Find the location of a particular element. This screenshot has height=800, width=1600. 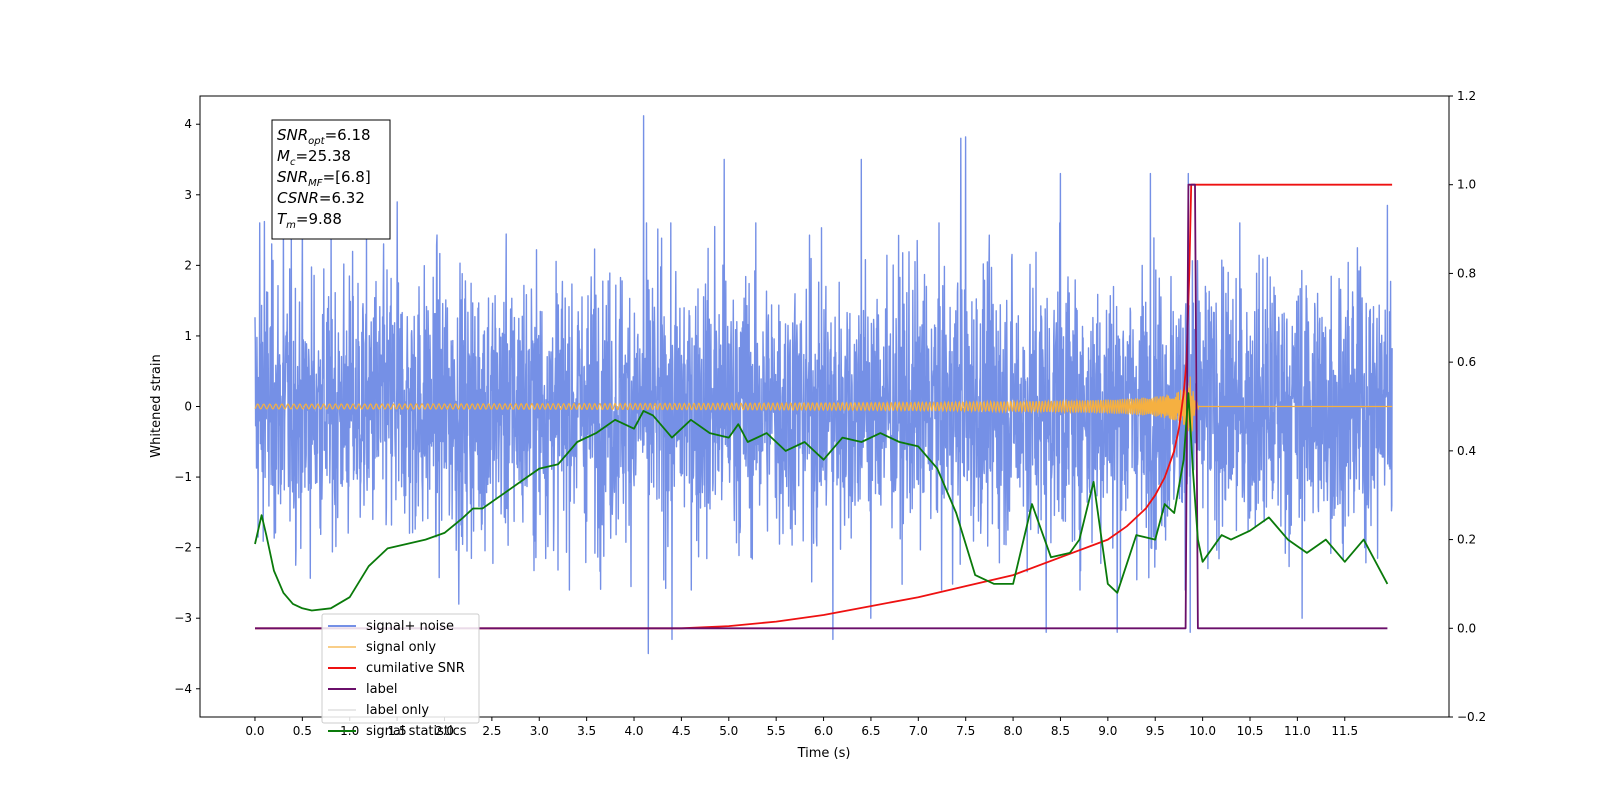

y2-tick-label: 0.8 is located at coordinates (1466, 273).